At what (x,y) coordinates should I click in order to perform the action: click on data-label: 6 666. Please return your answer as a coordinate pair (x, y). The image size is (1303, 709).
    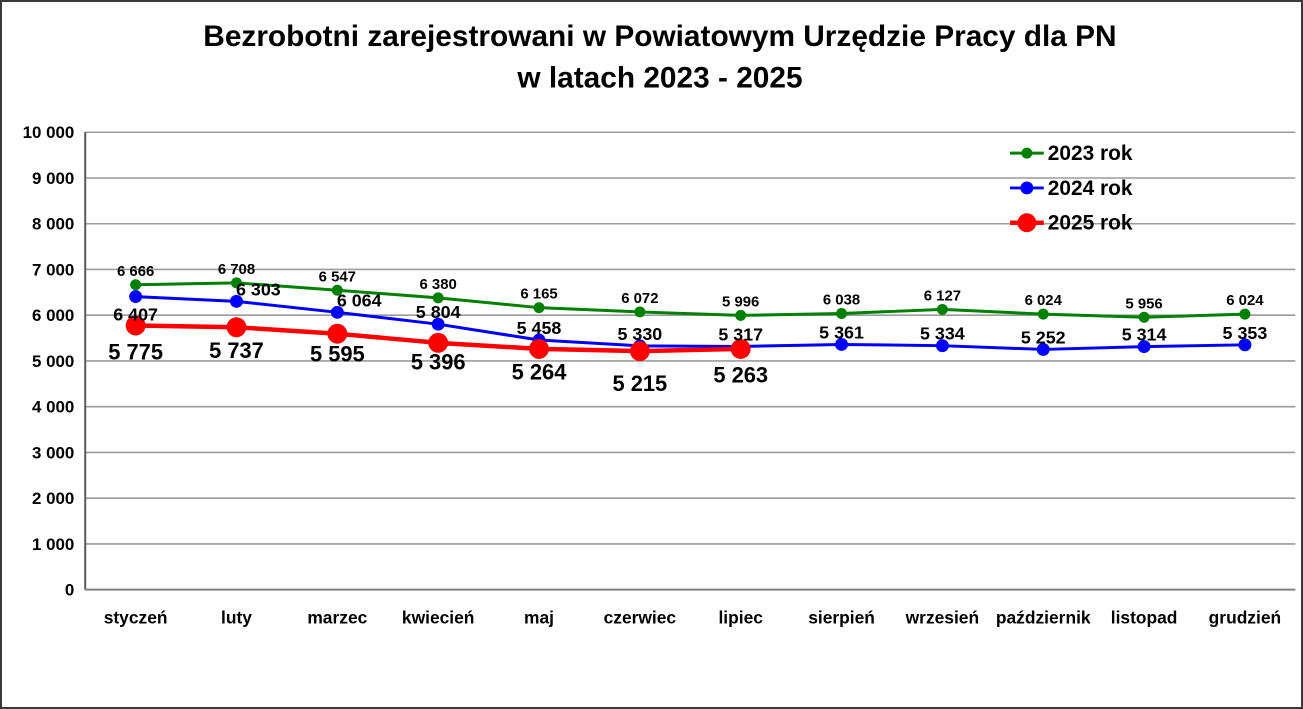
    Looking at the image, I should click on (135, 272).